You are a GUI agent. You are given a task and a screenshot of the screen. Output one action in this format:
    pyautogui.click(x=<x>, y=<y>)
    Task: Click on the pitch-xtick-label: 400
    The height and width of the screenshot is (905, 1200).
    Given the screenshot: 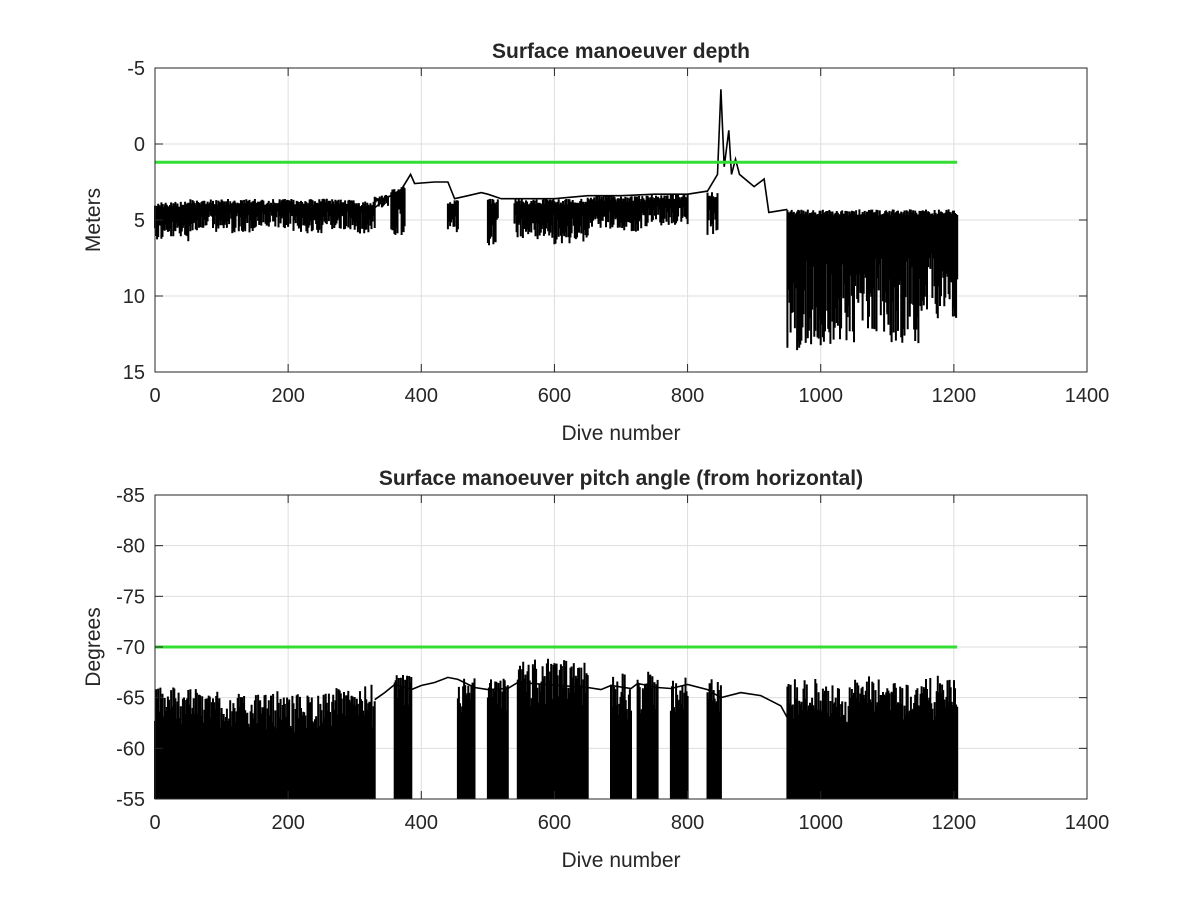 What is the action you would take?
    pyautogui.click(x=421, y=823)
    